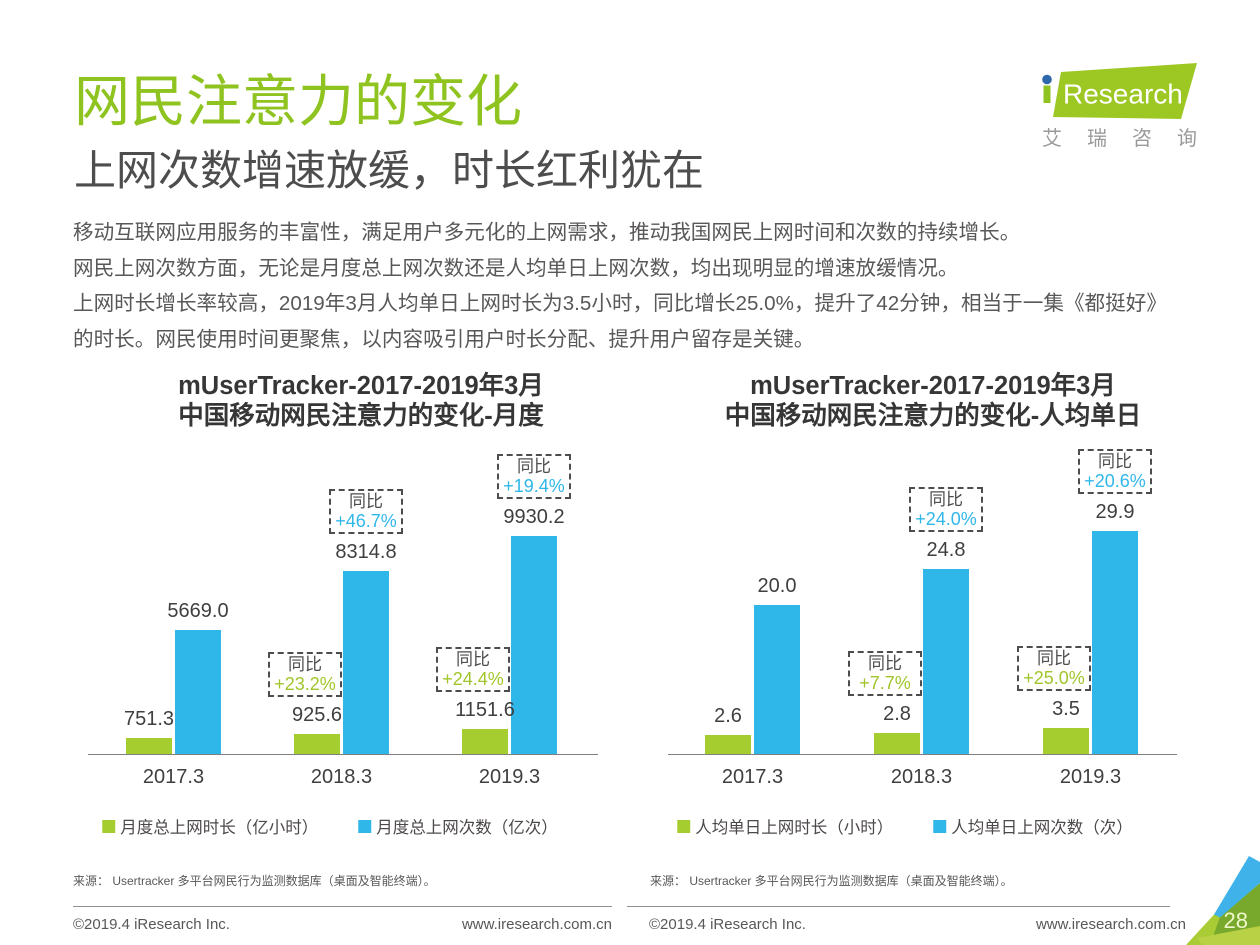 The height and width of the screenshot is (945, 1260). I want to click on logo-i-stem, so click(1047, 94).